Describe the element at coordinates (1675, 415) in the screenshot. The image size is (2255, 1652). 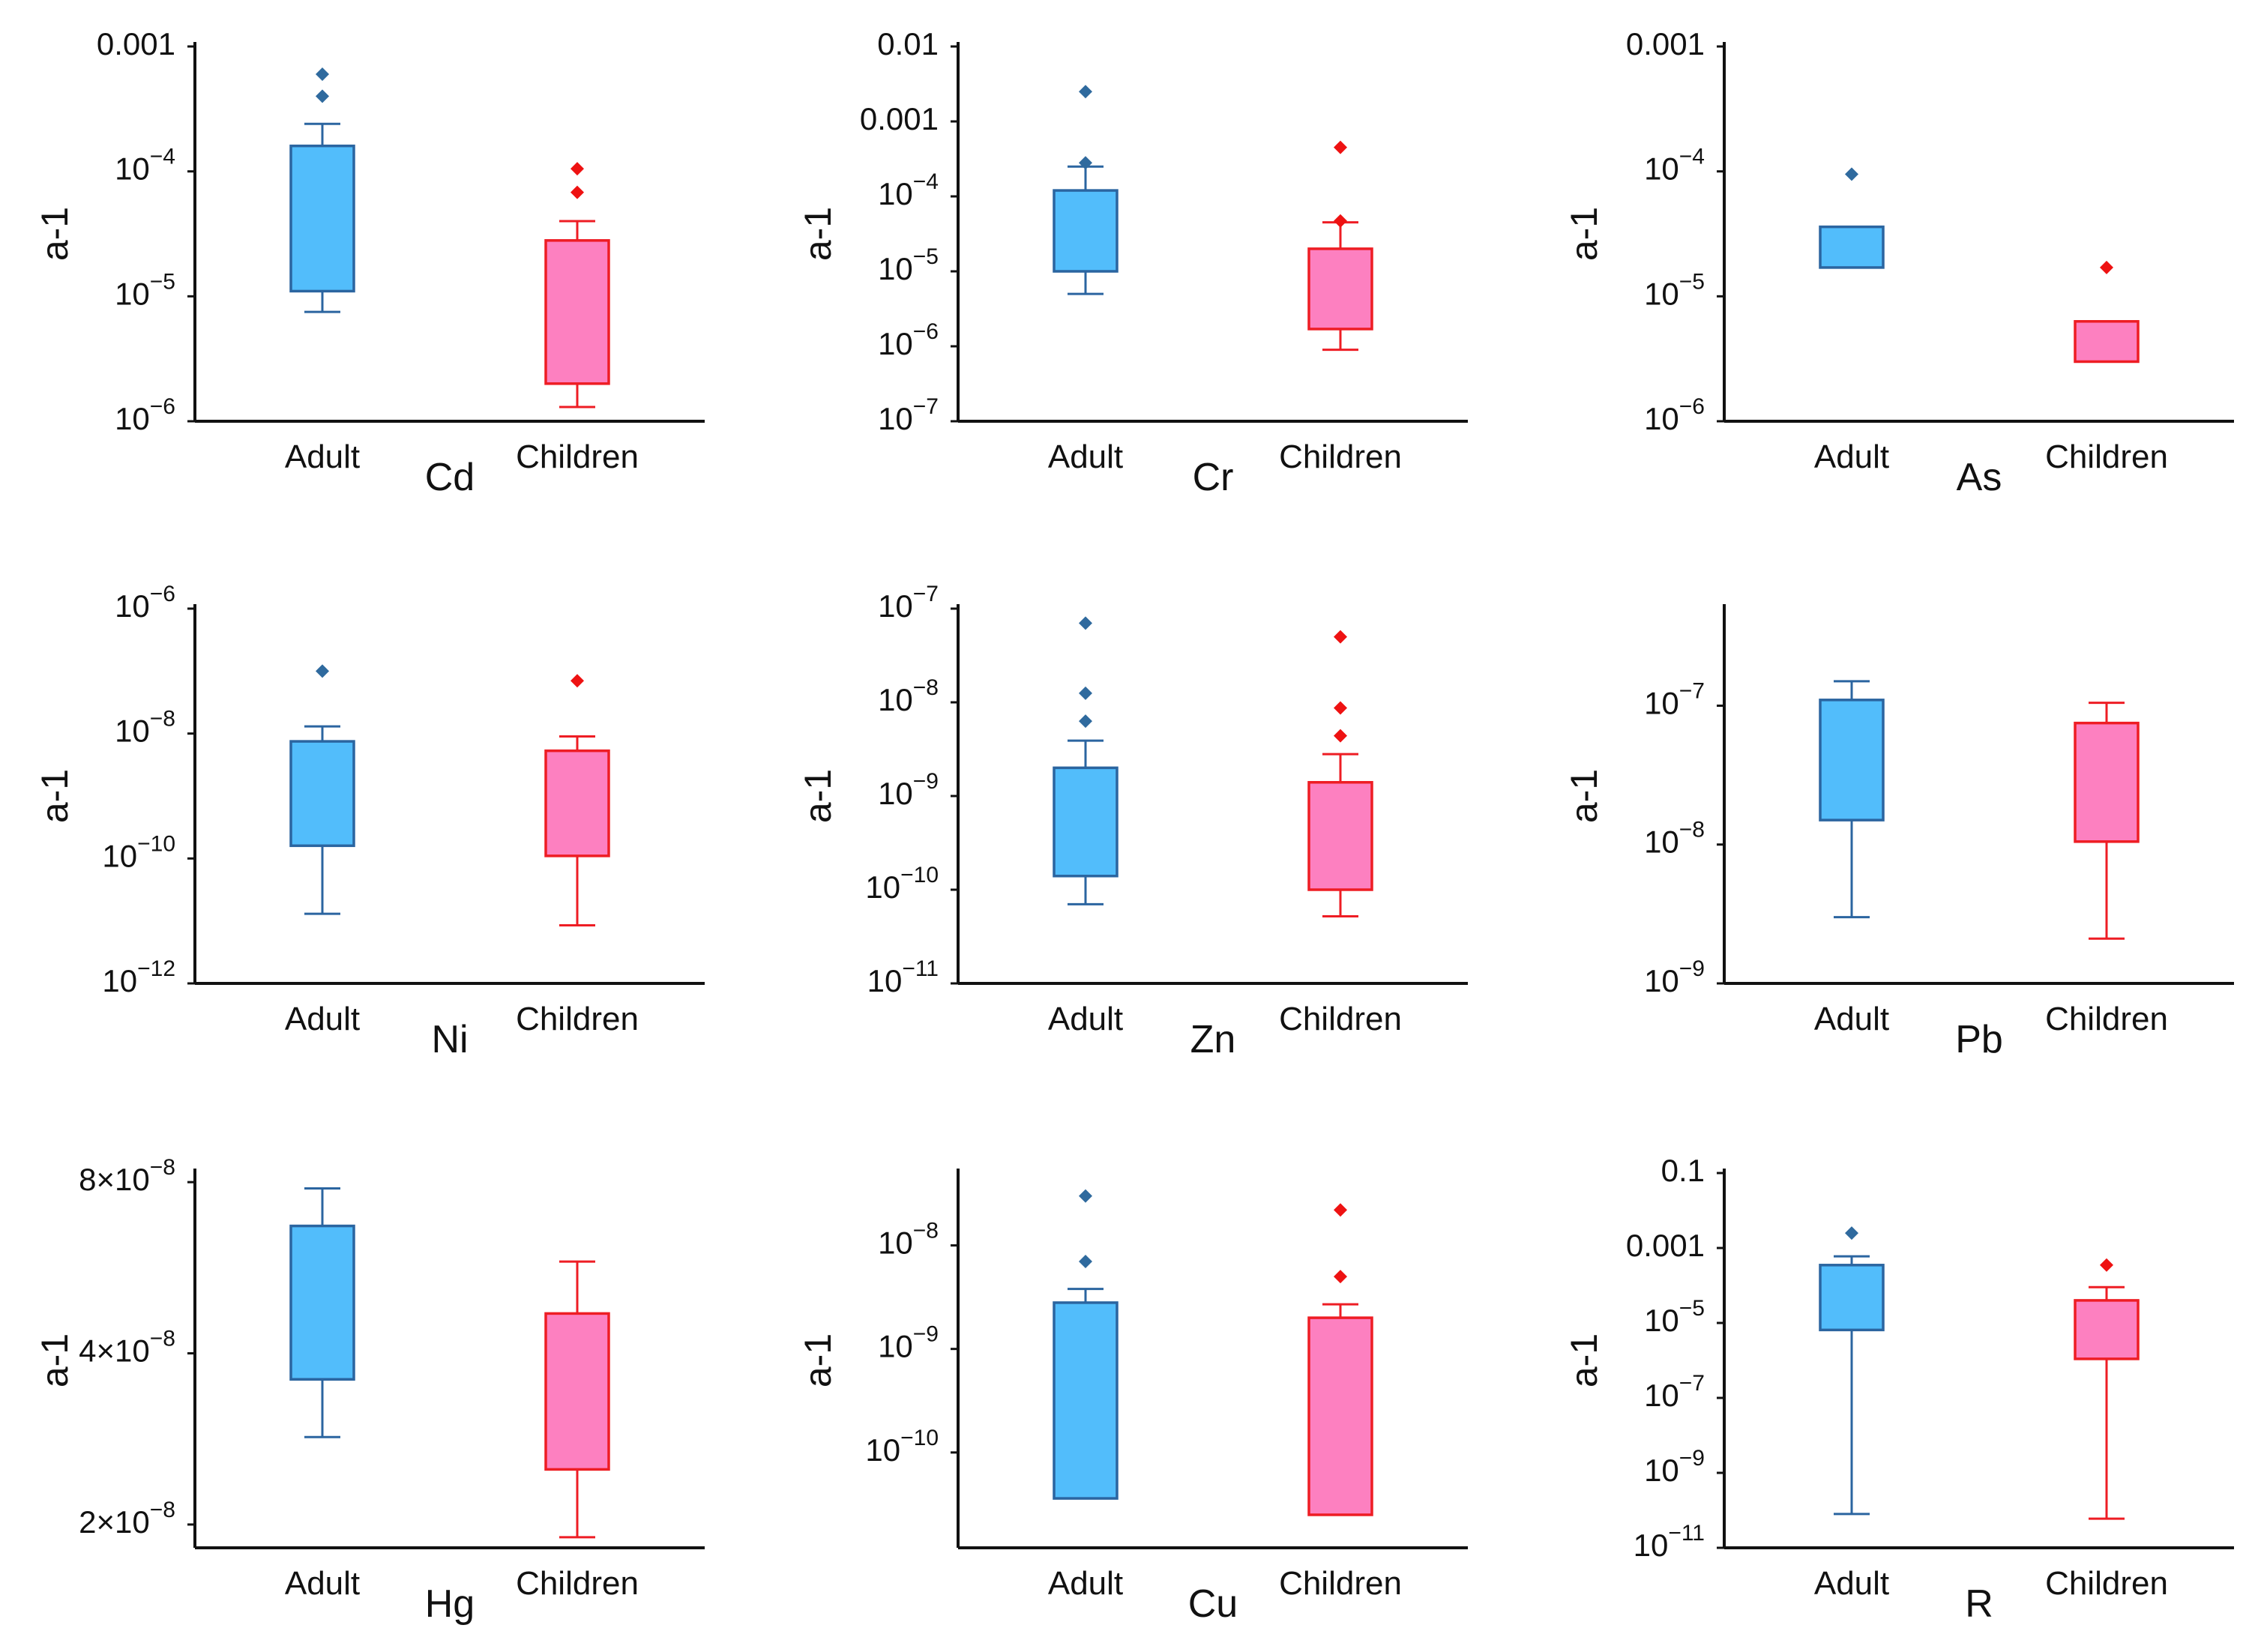
I see `y-tick-label: 10⁻⁶` at that location.